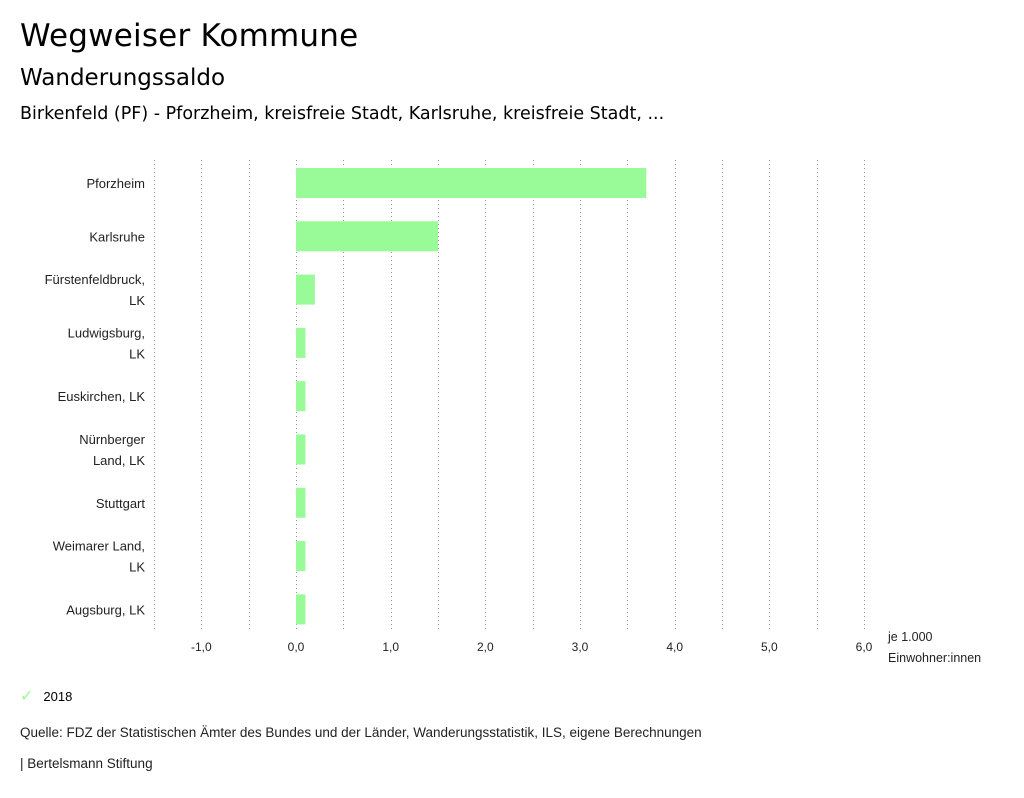 The image size is (1024, 798). What do you see at coordinates (121, 503) in the screenshot?
I see `category-label: Stuttgart` at bounding box center [121, 503].